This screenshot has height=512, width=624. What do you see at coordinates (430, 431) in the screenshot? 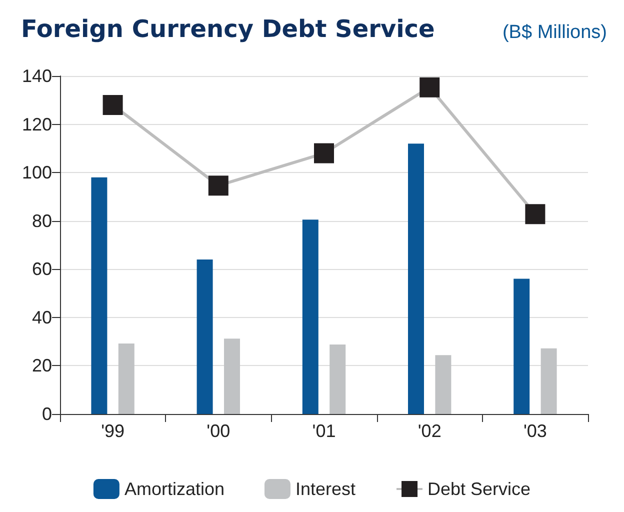
I see `x-tick-label: '02` at bounding box center [430, 431].